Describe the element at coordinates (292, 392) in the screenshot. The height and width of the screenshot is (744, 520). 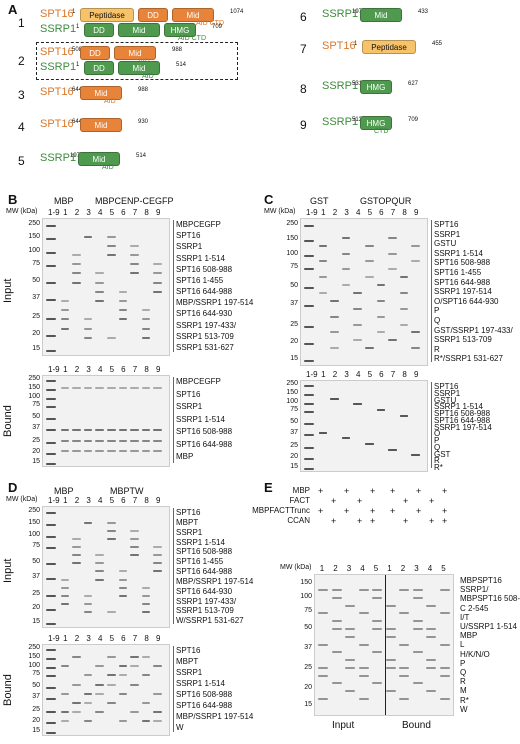
I see `mw-marker: 150` at that location.